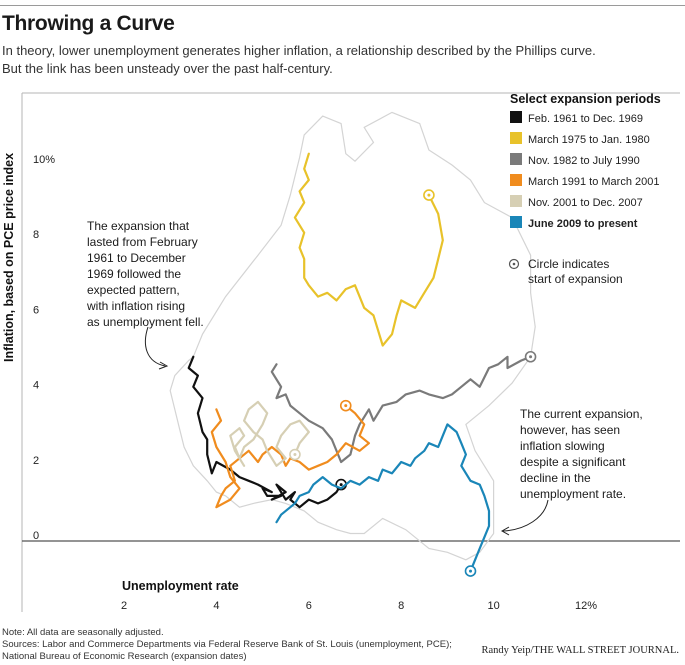  I want to click on annotation-left-arrow, so click(155, 346).